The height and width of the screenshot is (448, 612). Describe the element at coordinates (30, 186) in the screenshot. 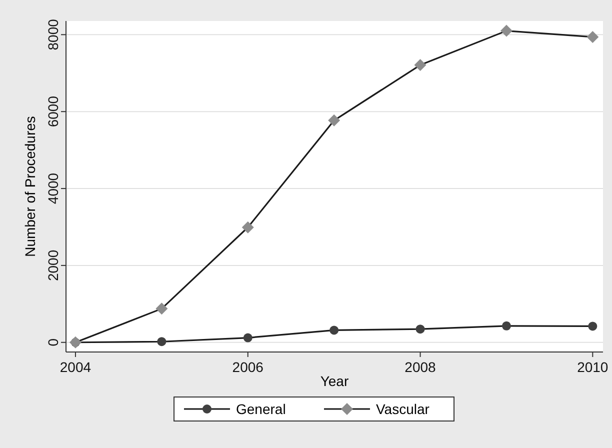

I see `y-axis-title: Number of Procedures` at that location.